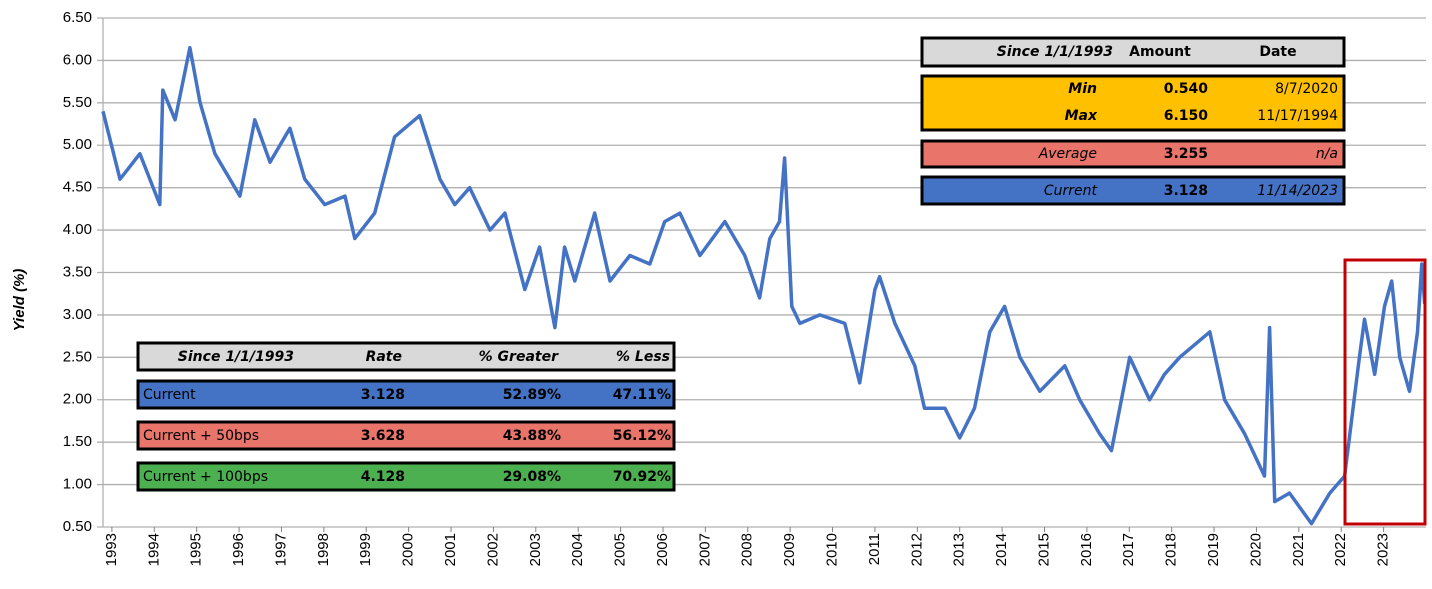 This screenshot has height=589, width=1432. Describe the element at coordinates (19, 300) in the screenshot. I see `y-axis-label: Yield (%)` at that location.